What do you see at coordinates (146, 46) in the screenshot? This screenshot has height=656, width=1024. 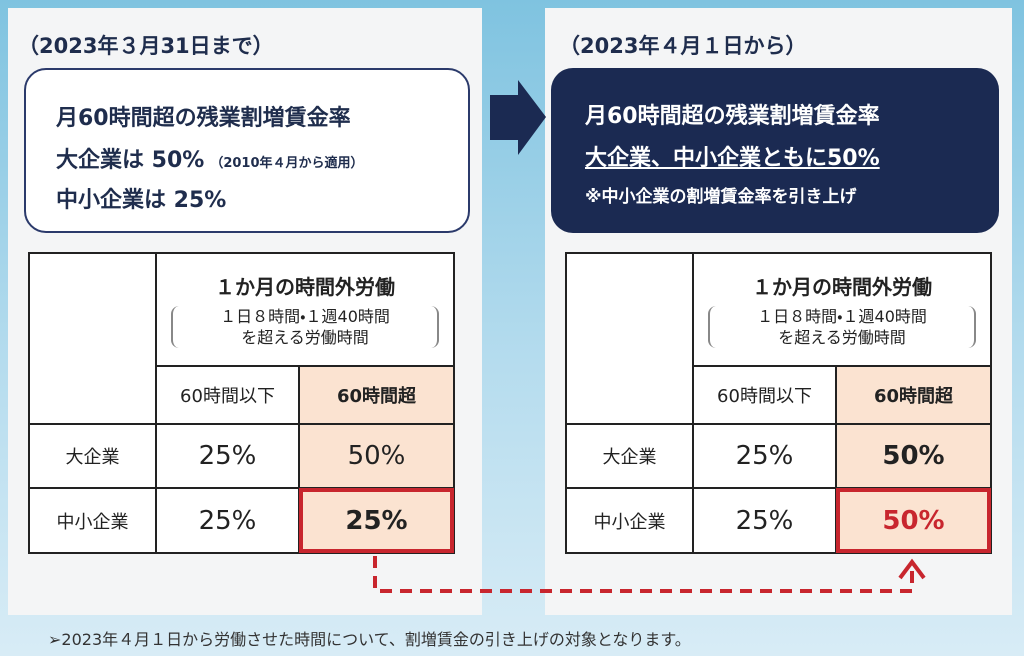 I see `heading: （2023年３月31日まで）` at bounding box center [146, 46].